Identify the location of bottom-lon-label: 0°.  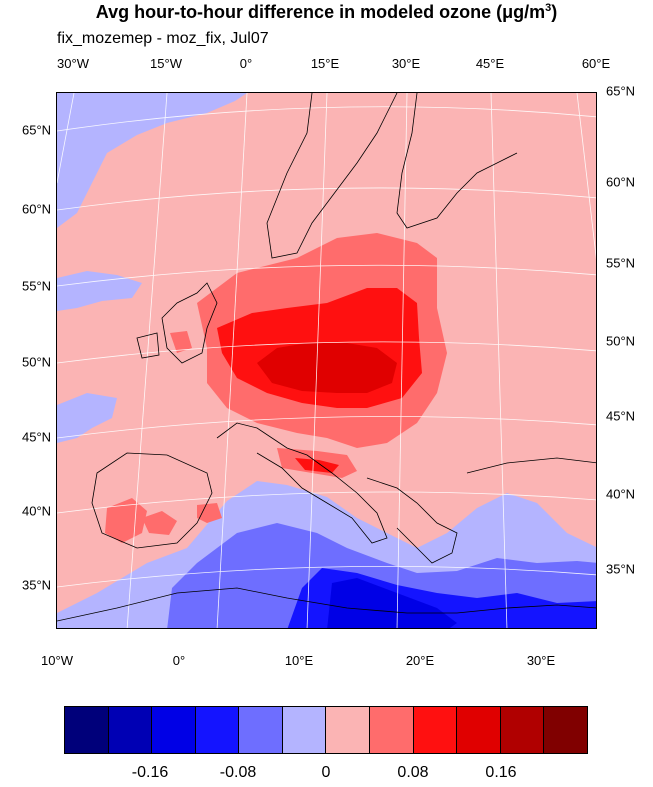
(179, 660).